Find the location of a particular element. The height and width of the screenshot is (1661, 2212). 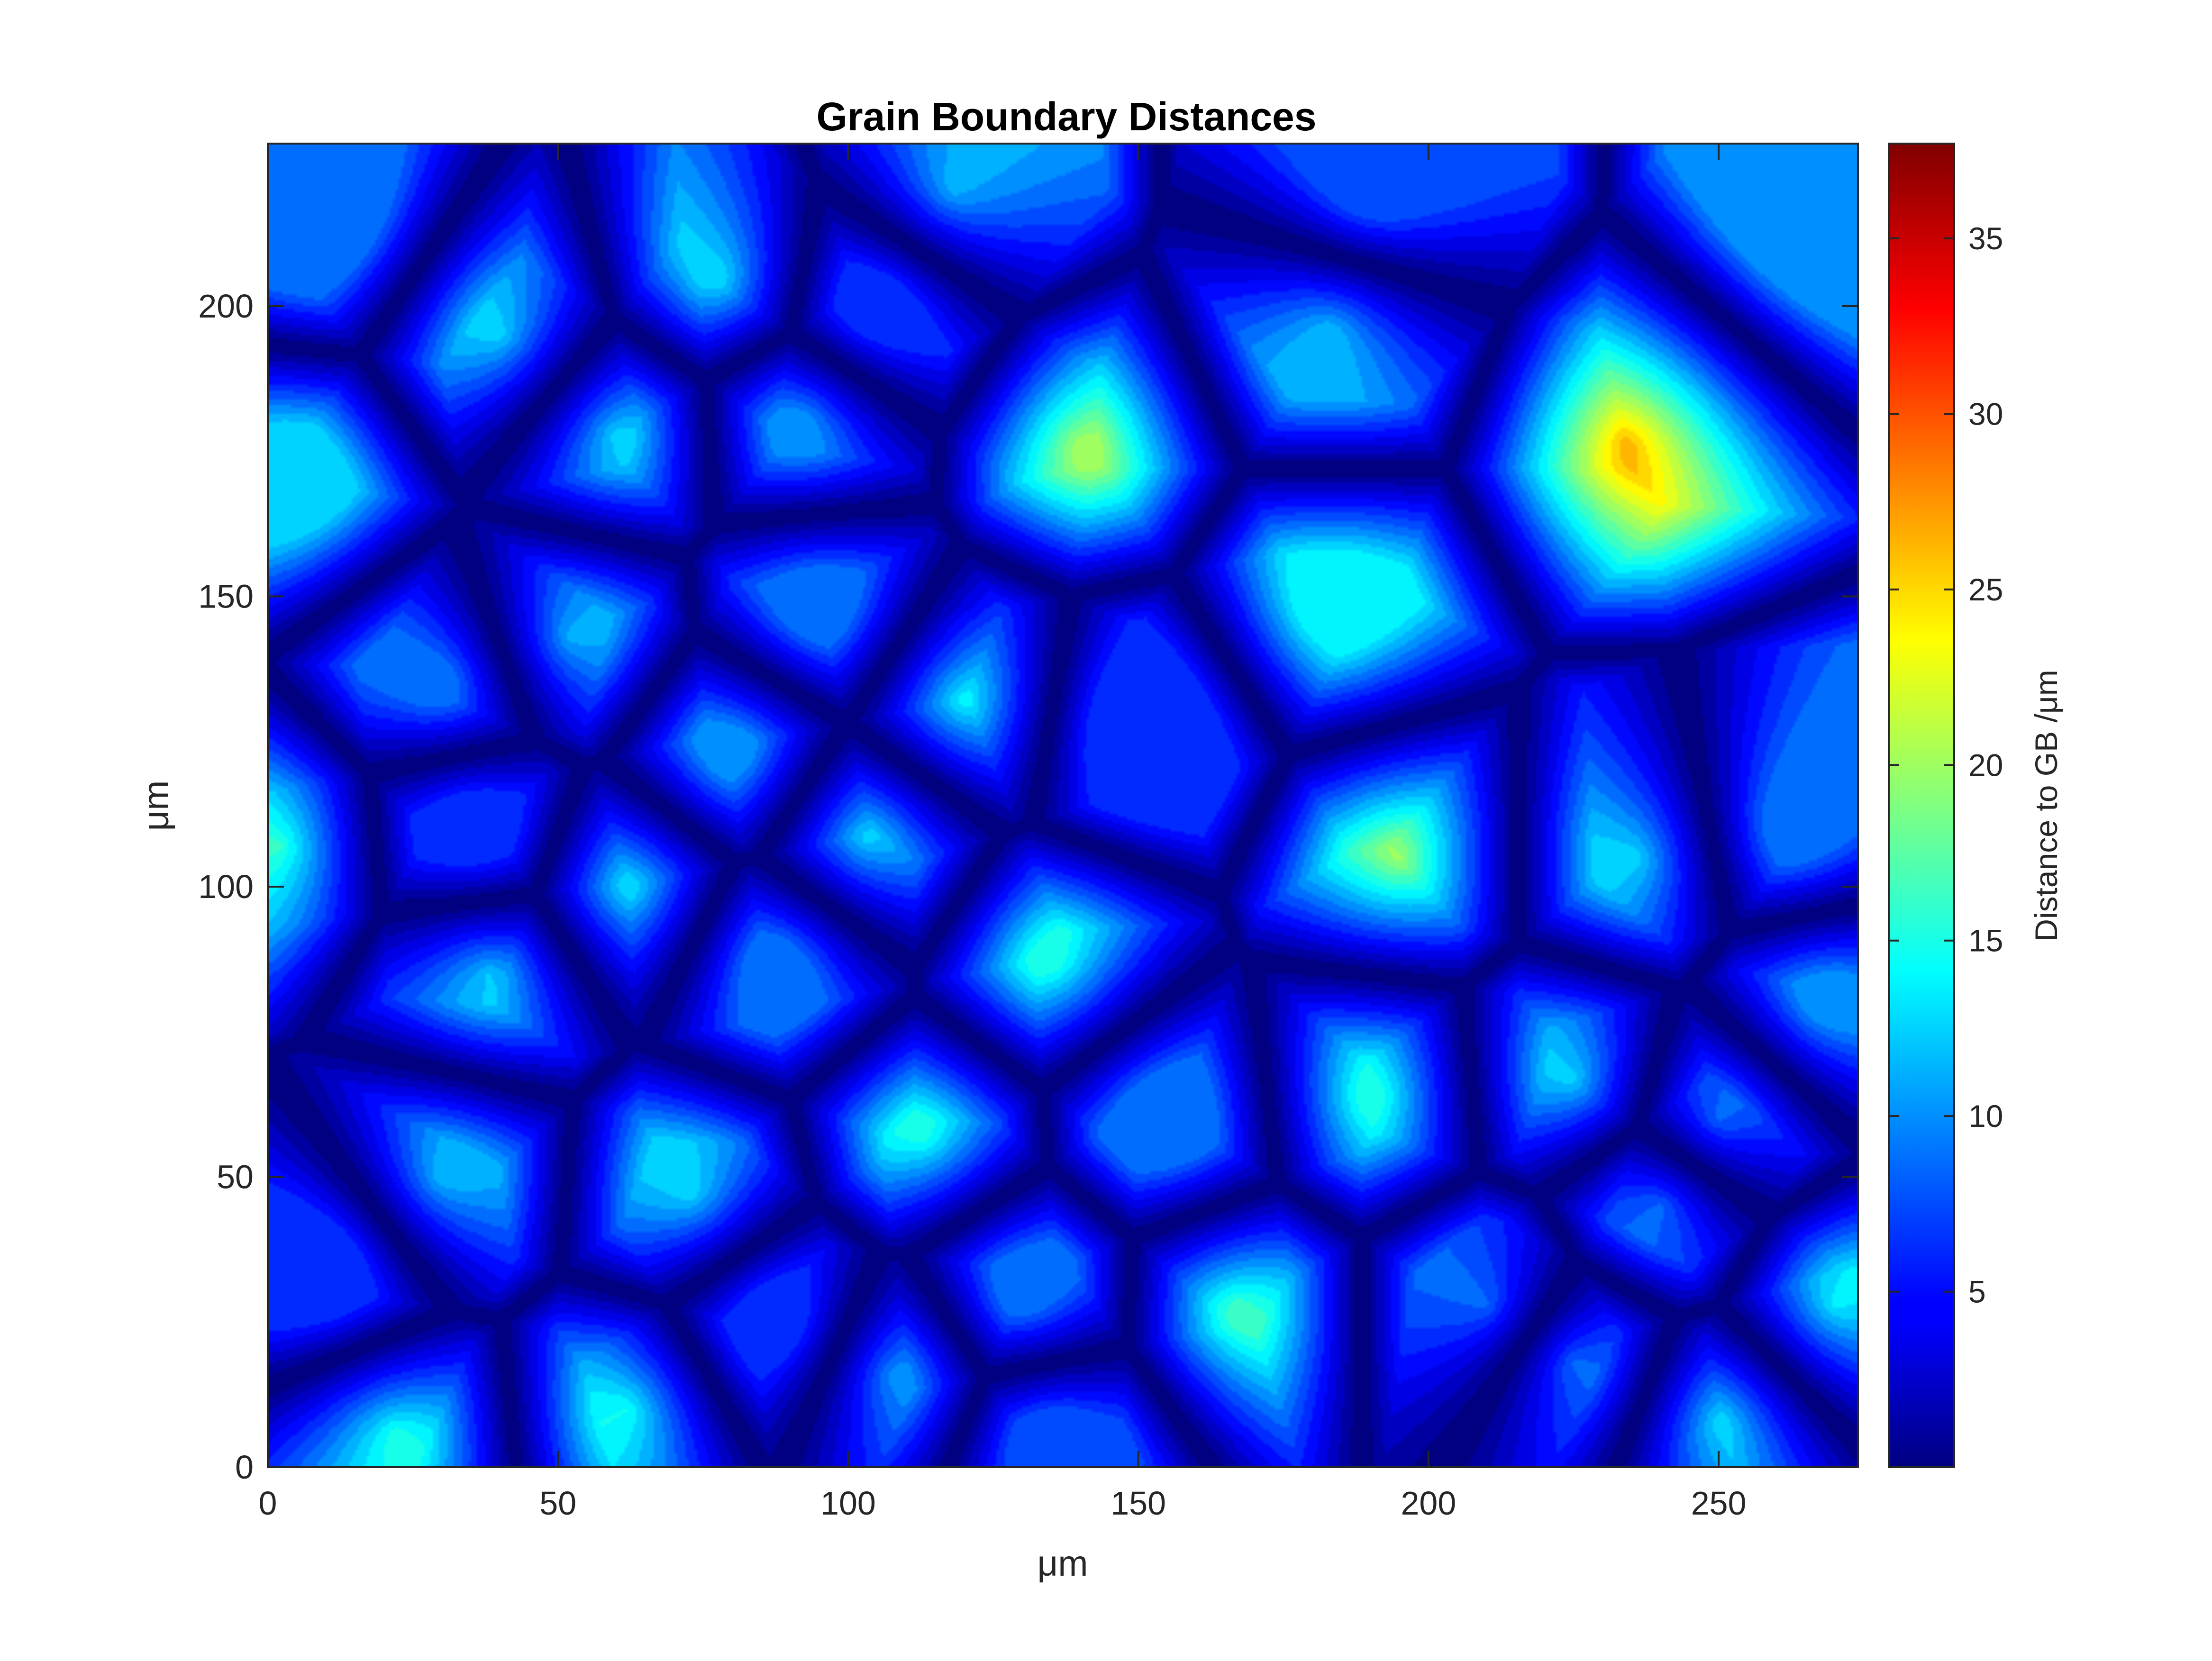

colorbar-tick-label: 30 is located at coordinates (1985, 414).